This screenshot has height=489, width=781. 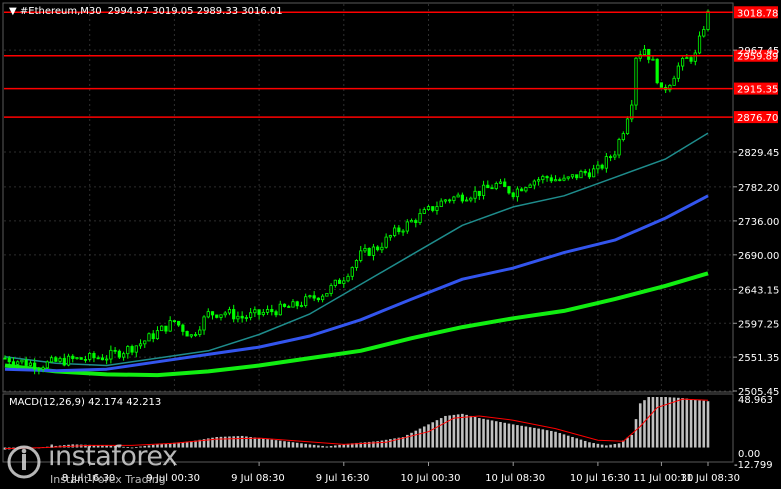 I want to click on x-tick-label: 9 Jul 08:30, so click(x=258, y=478).